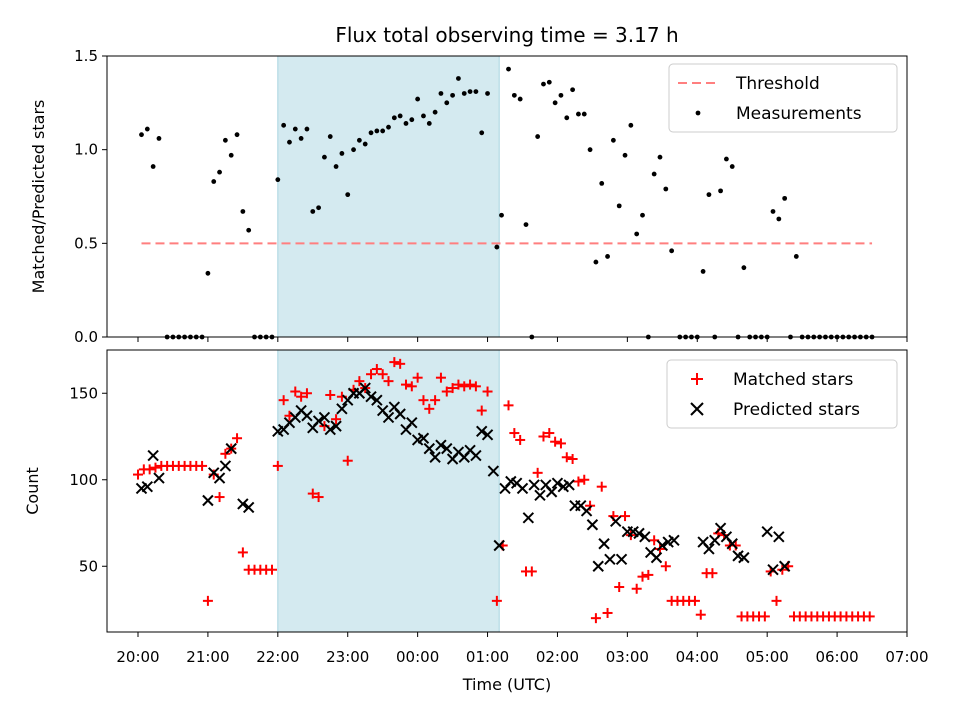 The image size is (960, 720). Describe the element at coordinates (697, 657) in the screenshot. I see `x-tick-label: 04:00` at that location.